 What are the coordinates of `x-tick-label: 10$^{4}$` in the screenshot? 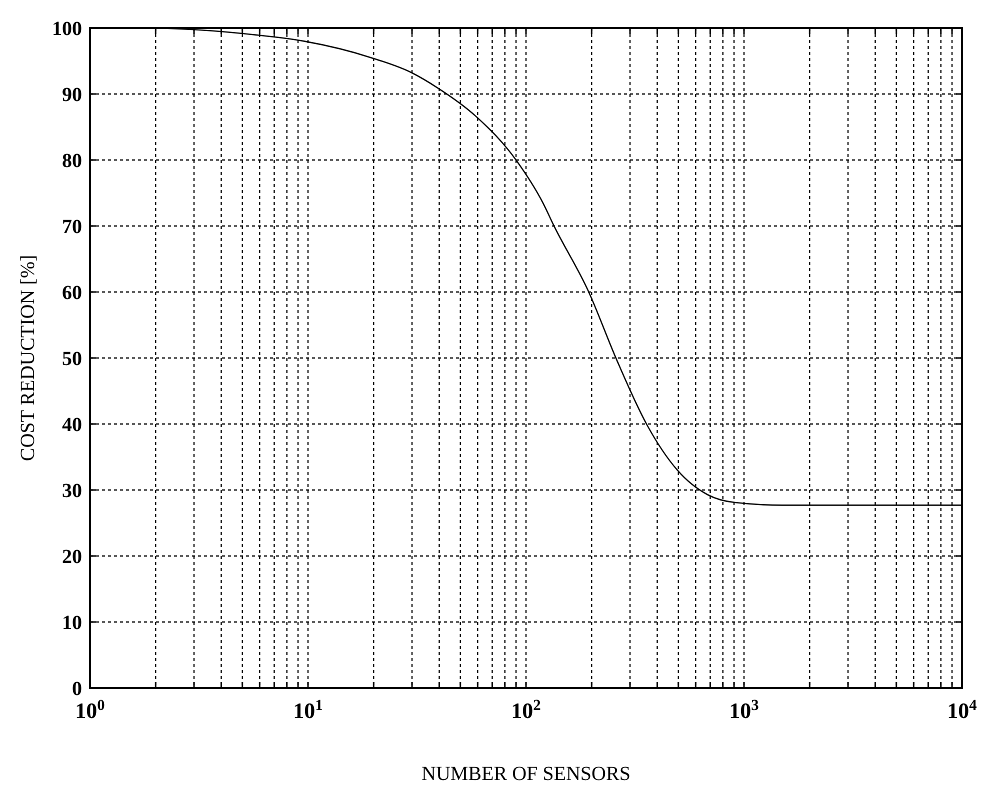 It's located at (962, 709).